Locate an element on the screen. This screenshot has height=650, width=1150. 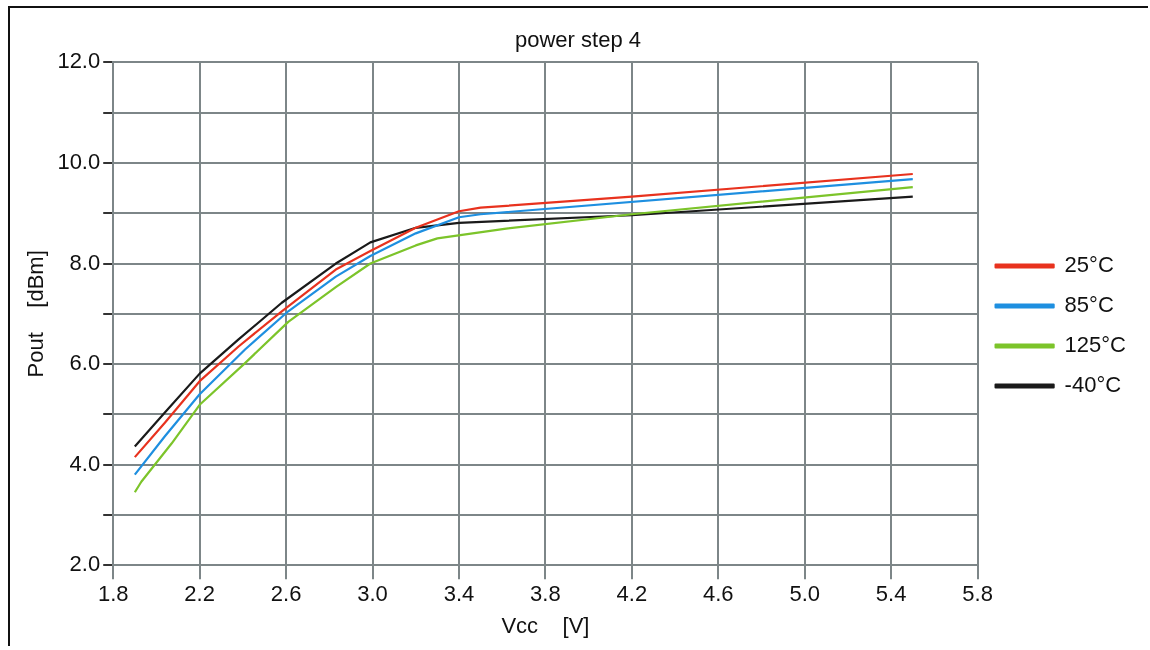
y-tick-label: 2.0 is located at coordinates (85, 564).